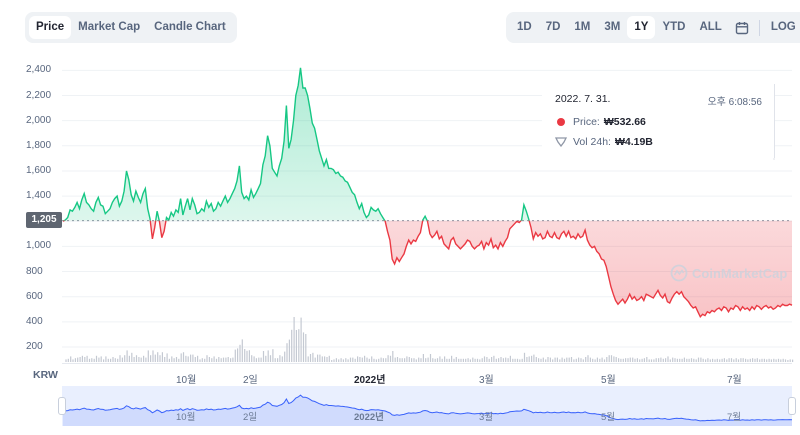 The height and width of the screenshot is (435, 800). What do you see at coordinates (50, 27) in the screenshot?
I see `tab-price: Price` at bounding box center [50, 27].